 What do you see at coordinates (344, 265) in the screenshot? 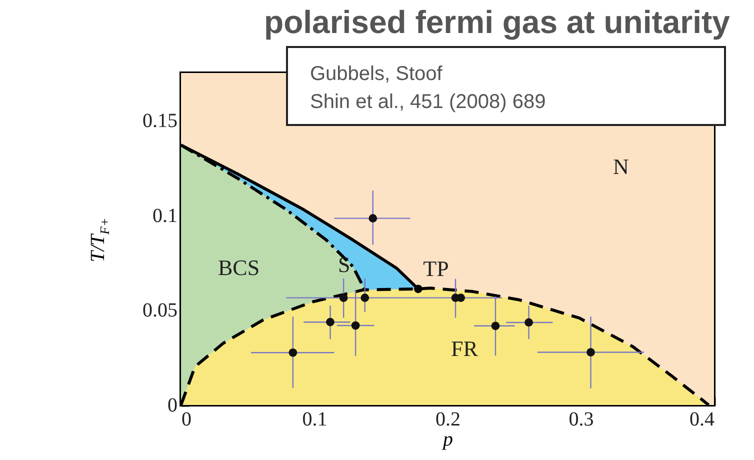
I see `annotation: S` at bounding box center [344, 265].